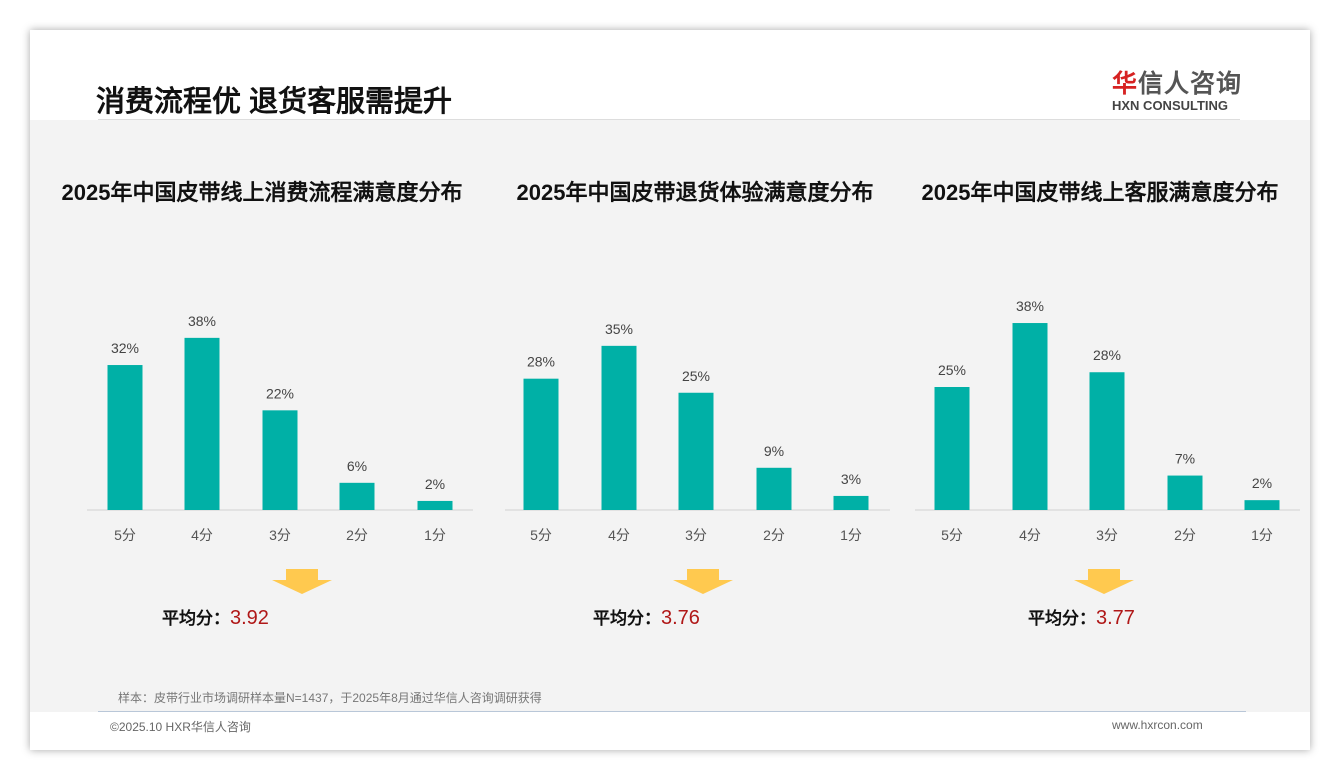 The width and height of the screenshot is (1340, 780). Describe the element at coordinates (1190, 84) in the screenshot. I see `logo-text: 信人咨询` at that location.